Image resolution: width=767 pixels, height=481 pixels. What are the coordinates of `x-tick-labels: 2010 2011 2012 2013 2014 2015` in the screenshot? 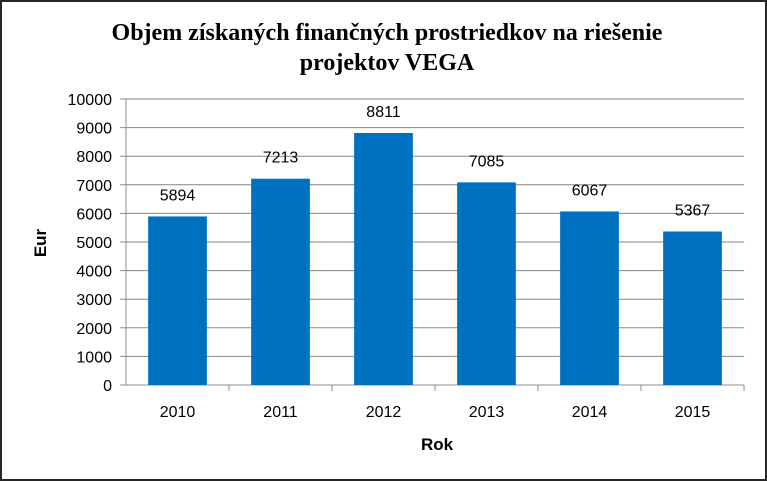 It's located at (435, 412).